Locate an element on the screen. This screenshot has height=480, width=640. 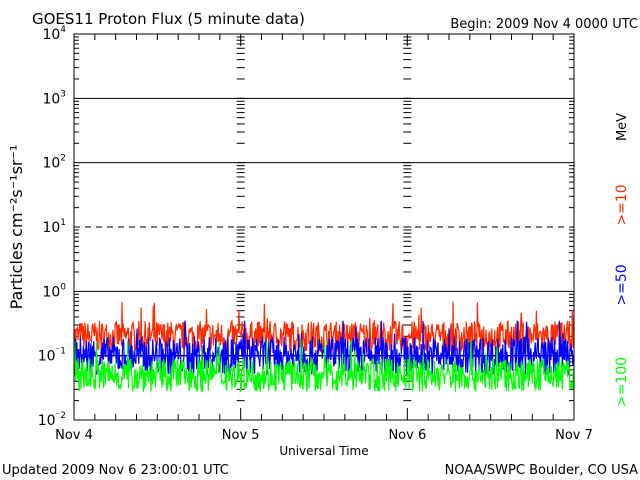
y-tick-label: 102 is located at coordinates (54, 163).